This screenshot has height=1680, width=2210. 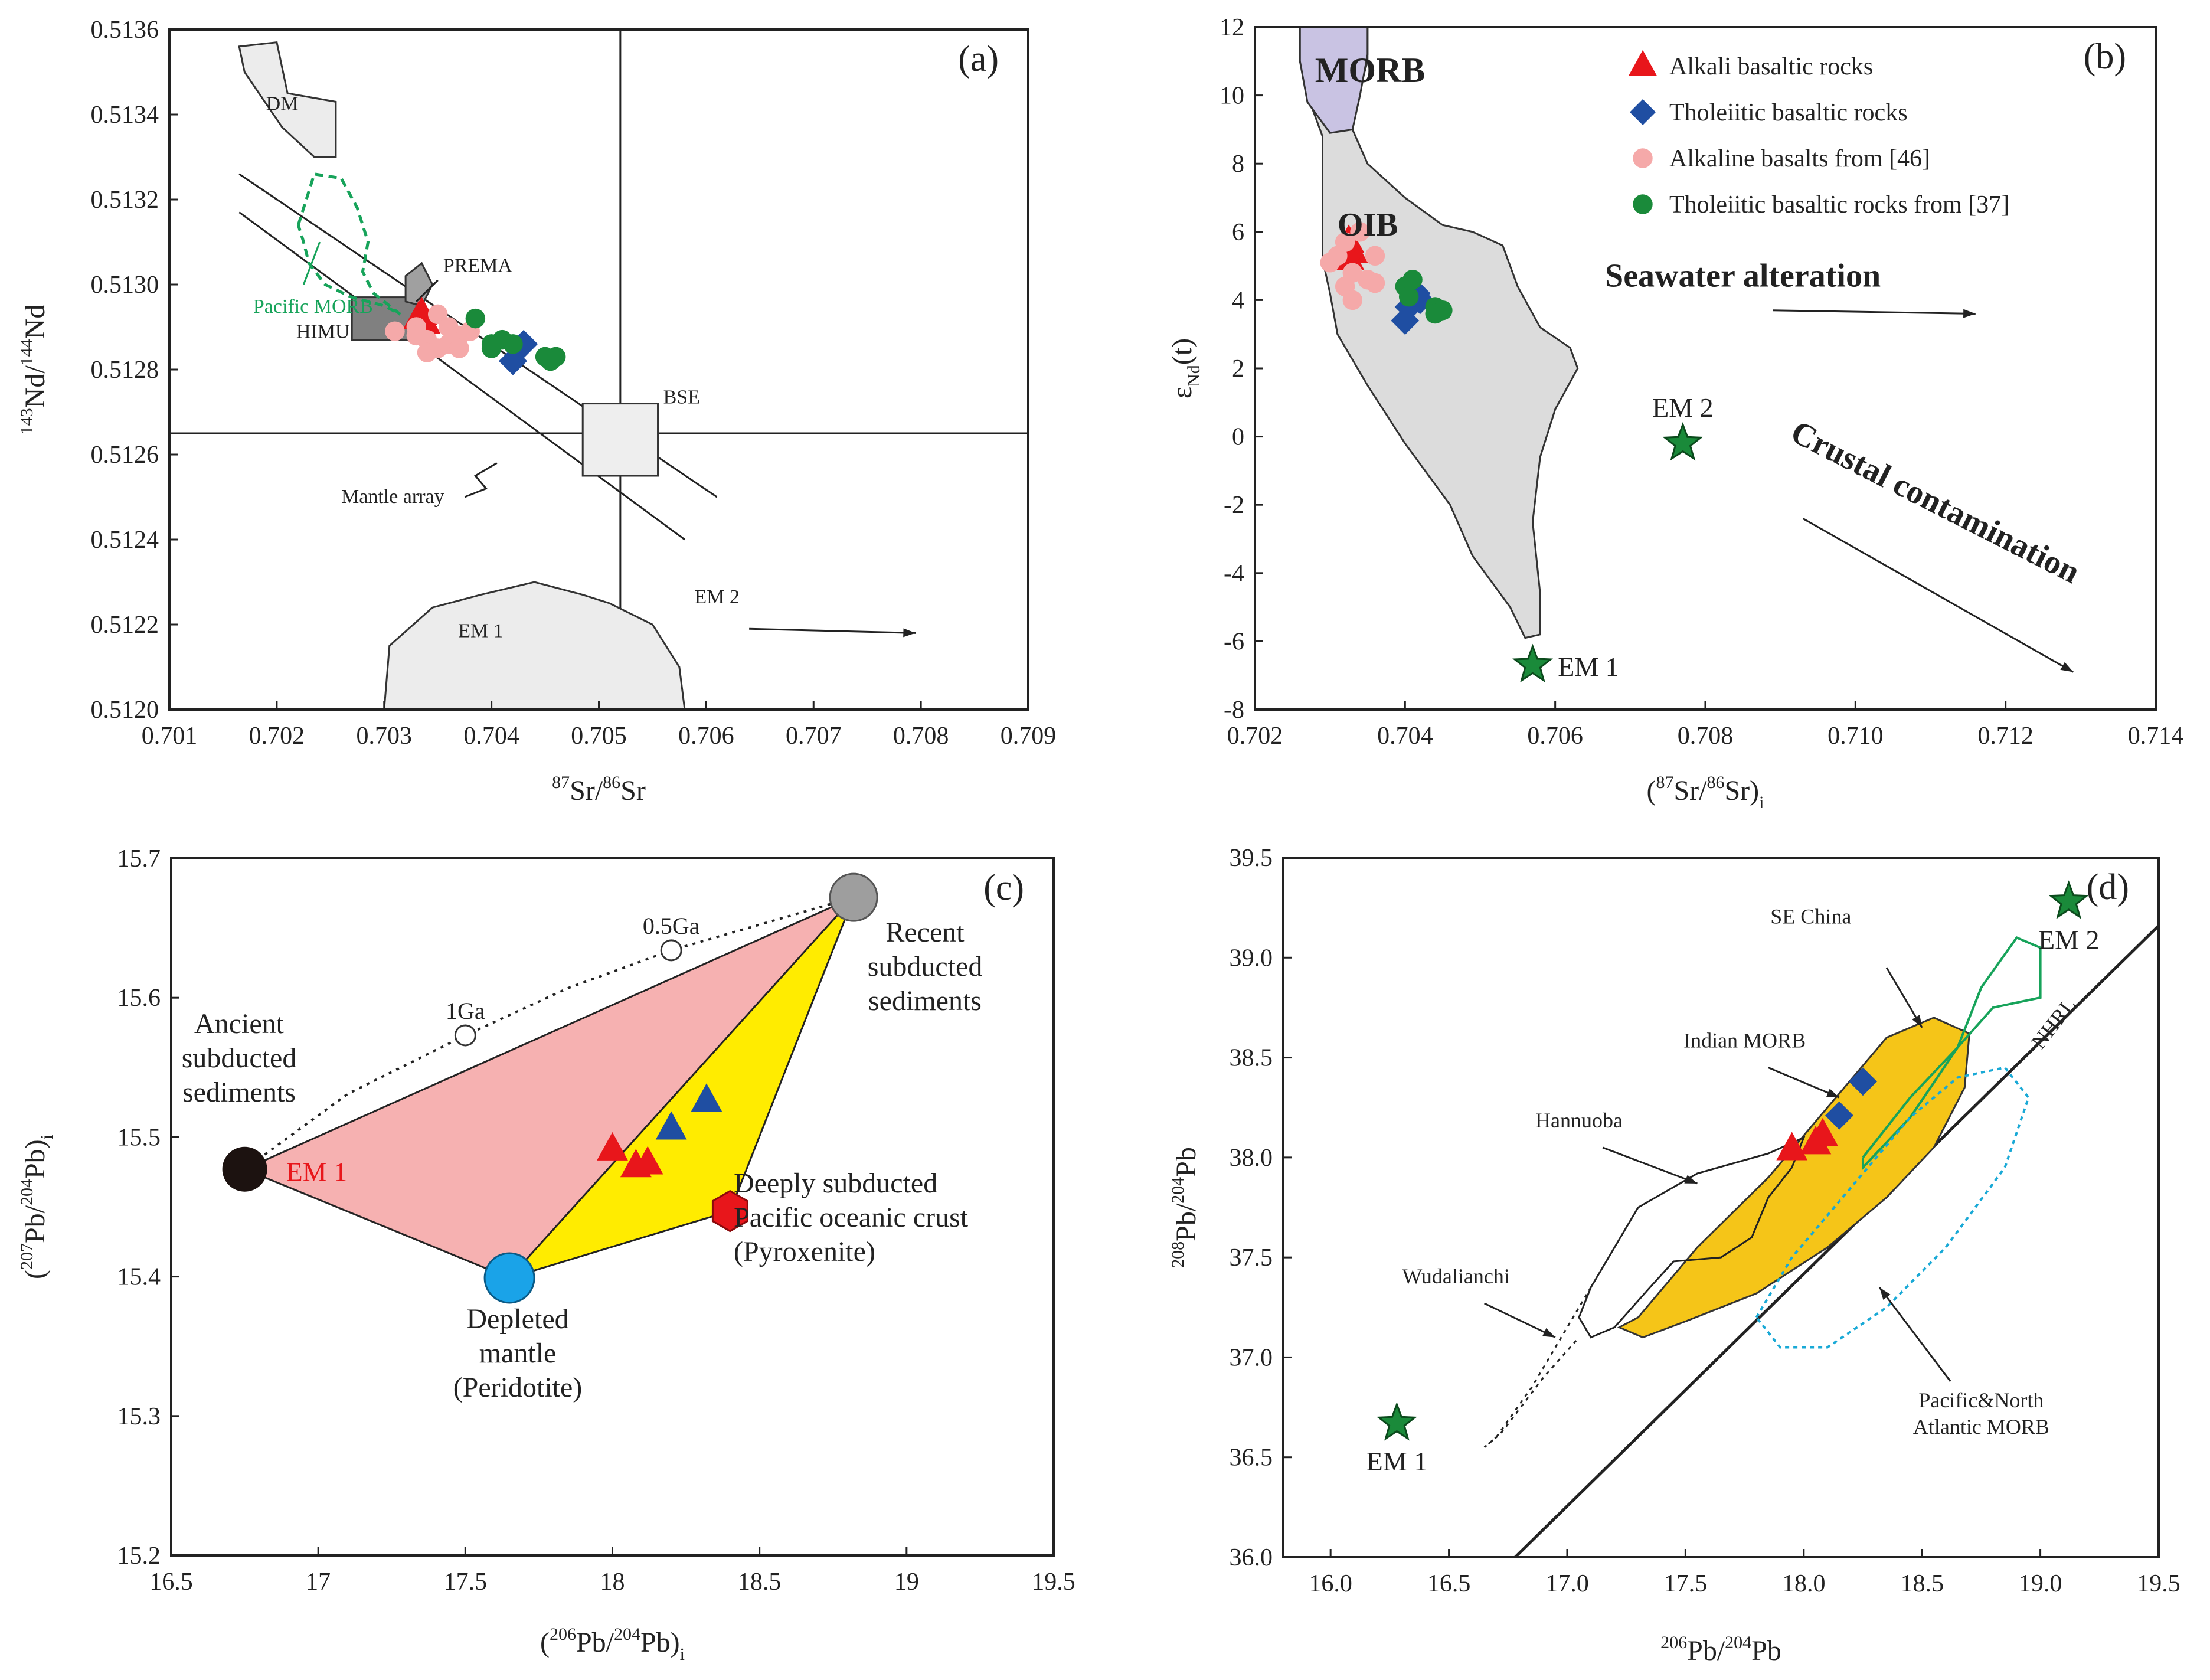 What do you see at coordinates (125, 540) in the screenshot?
I see `y-tick-label: 0.5124` at bounding box center [125, 540].